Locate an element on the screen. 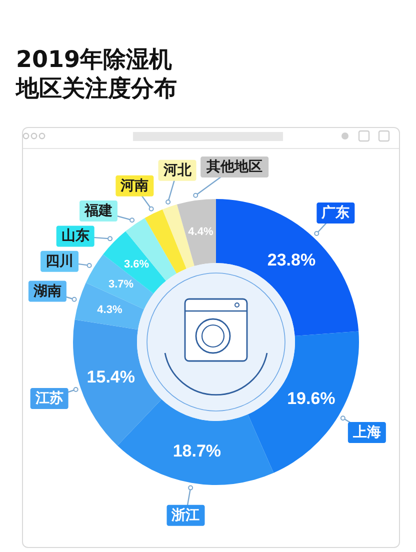 The width and height of the screenshot is (416, 552). slice-label: 福建 is located at coordinates (97, 210).